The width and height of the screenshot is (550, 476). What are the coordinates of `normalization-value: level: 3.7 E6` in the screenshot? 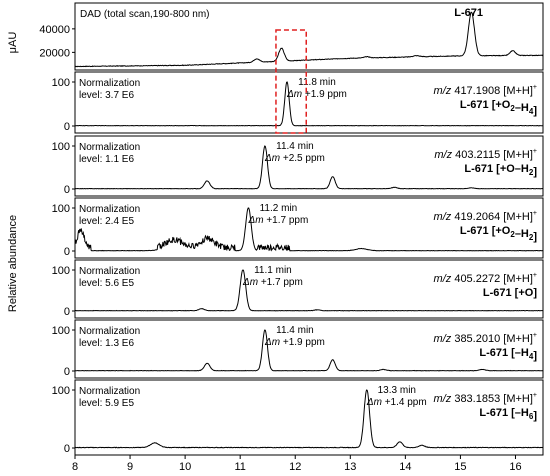 It's located at (106, 95).